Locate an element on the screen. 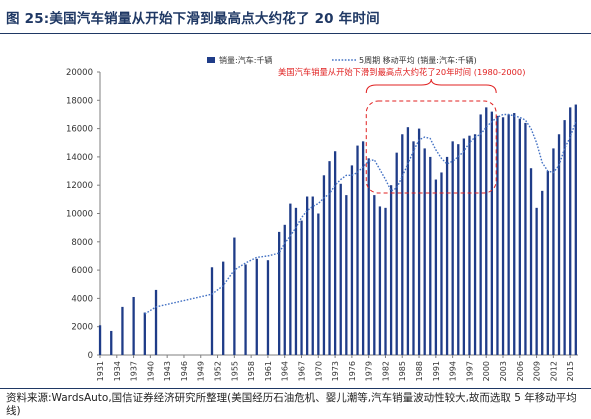 This screenshot has height=419, width=591. x-tick-label: 1994 is located at coordinates (453, 371).